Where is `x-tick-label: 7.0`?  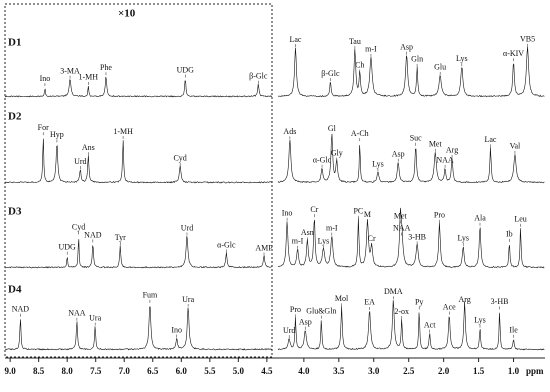
x-tick-label: 7.0 is located at coordinates (125, 371).